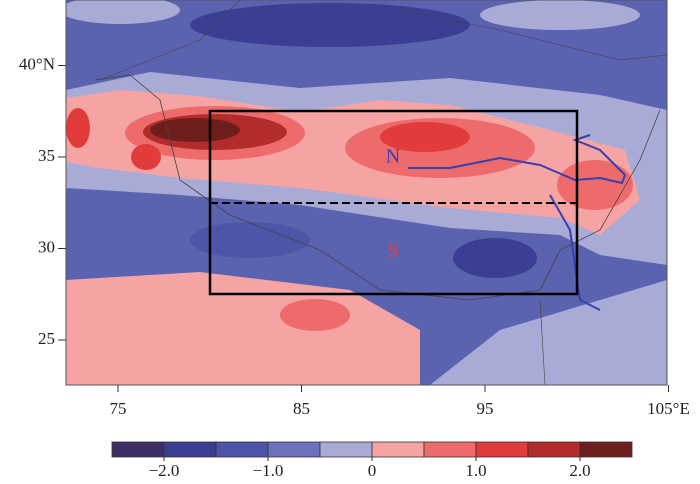 The image size is (700, 484). Describe the element at coordinates (301, 408) in the screenshot. I see `x-tick-label: 85` at that location.